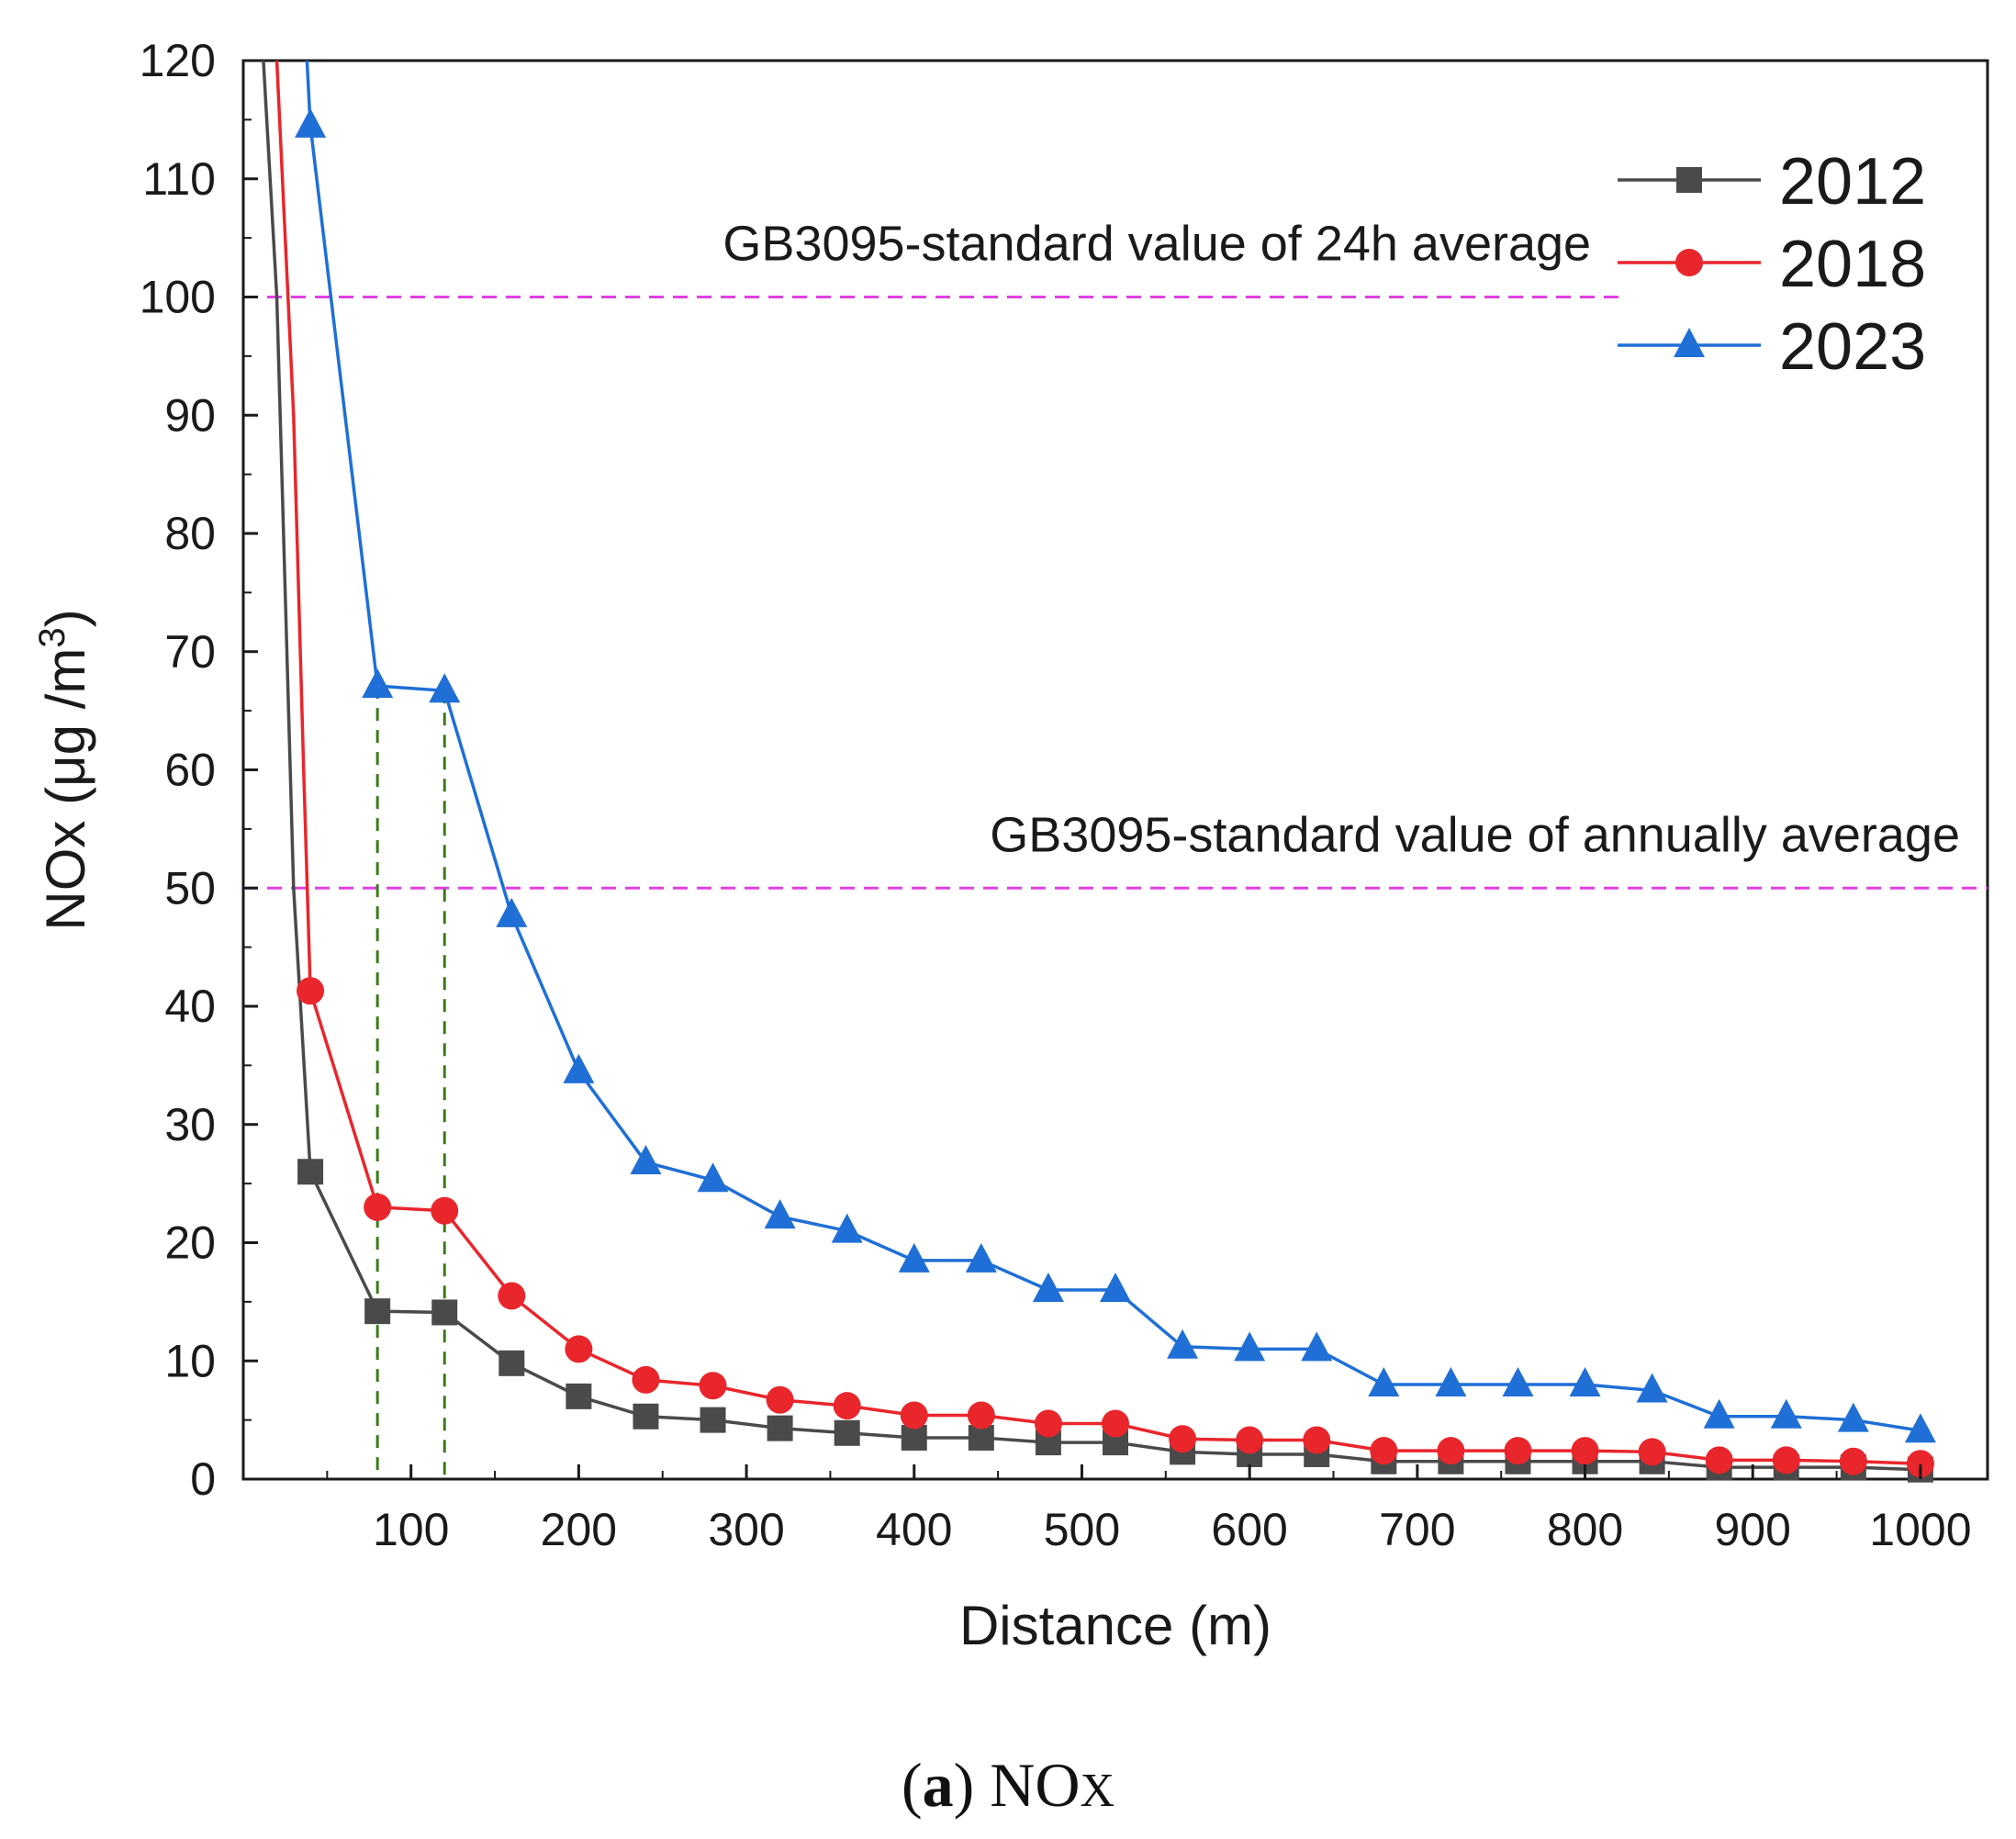 Image resolution: width=2016 pixels, height=1839 pixels. What do you see at coordinates (179, 179) in the screenshot?
I see `y-tick-label-110: 110` at bounding box center [179, 179].